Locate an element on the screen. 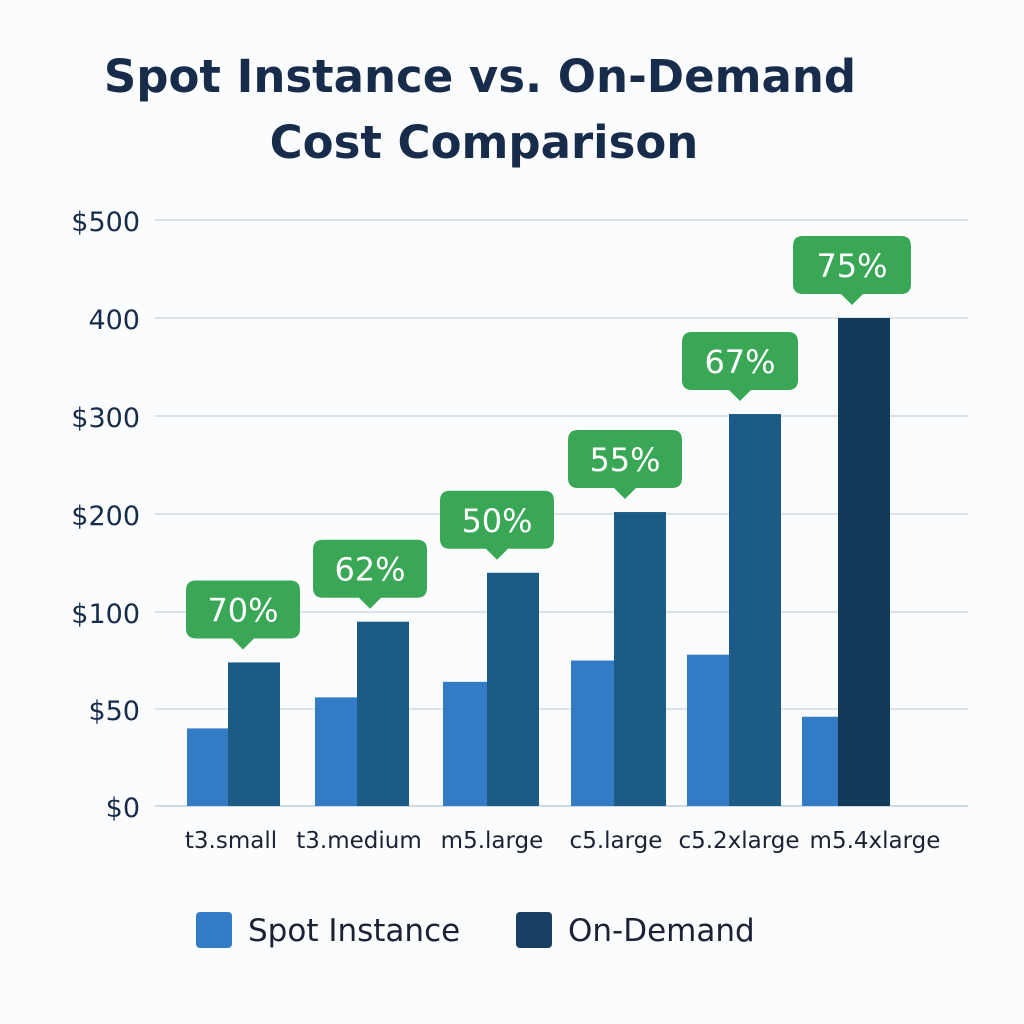 This screenshot has height=1024, width=1024. x-category-label: m5.large is located at coordinates (492, 841).